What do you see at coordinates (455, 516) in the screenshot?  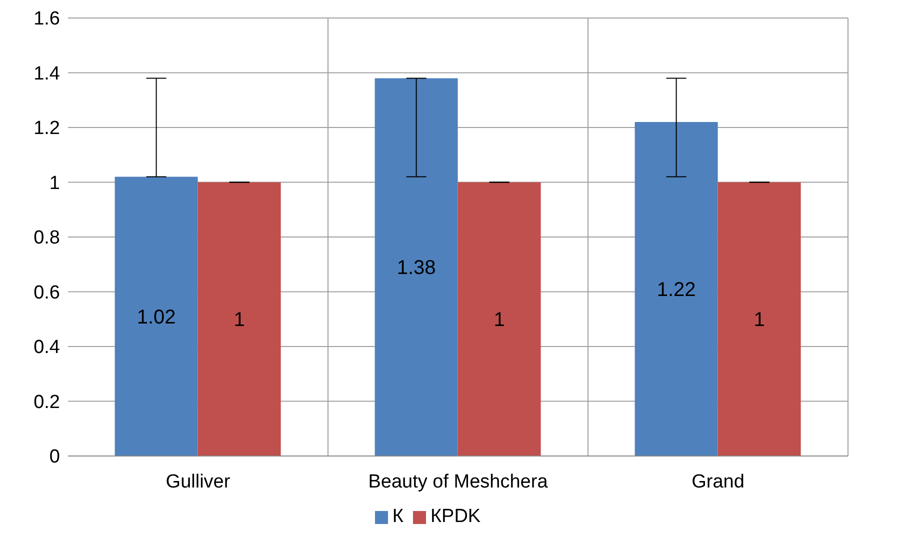 I see `legend-label: КPDK` at bounding box center [455, 516].